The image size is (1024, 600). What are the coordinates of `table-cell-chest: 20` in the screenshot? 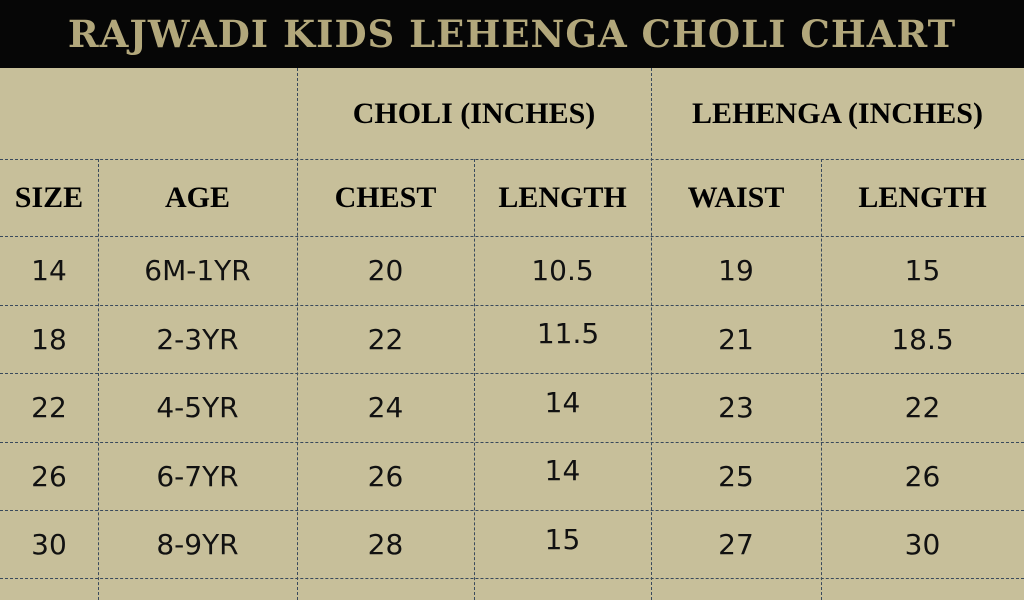 It's located at (385, 270).